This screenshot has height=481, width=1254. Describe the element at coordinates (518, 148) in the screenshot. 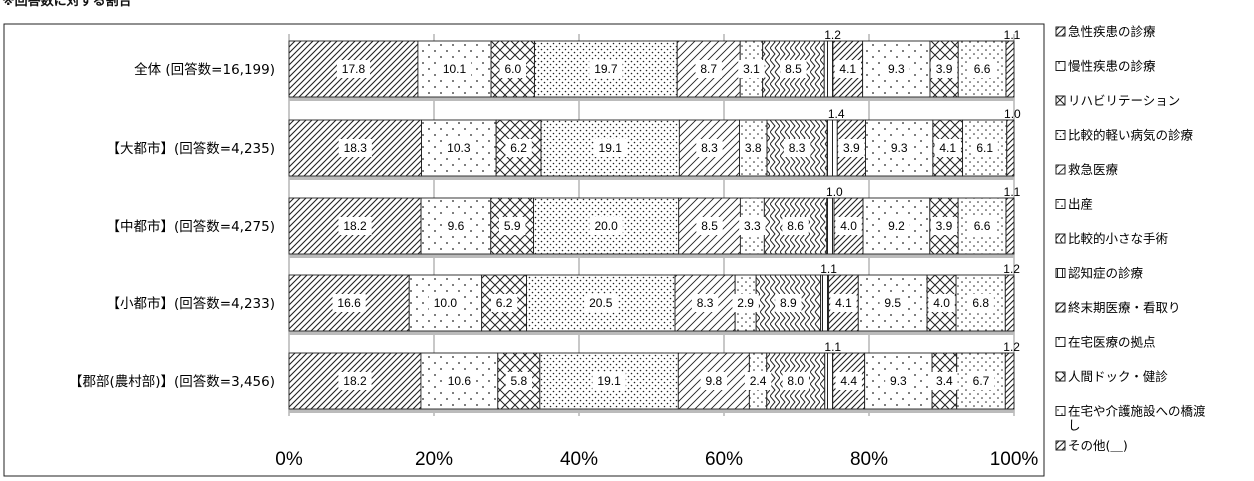

I see `data-label: 6.2` at that location.